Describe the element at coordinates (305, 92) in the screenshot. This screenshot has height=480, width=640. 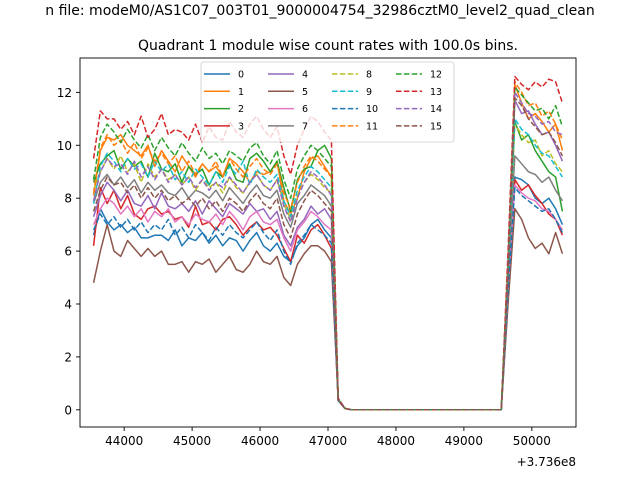
I see `legend-label-5: 5` at that location.